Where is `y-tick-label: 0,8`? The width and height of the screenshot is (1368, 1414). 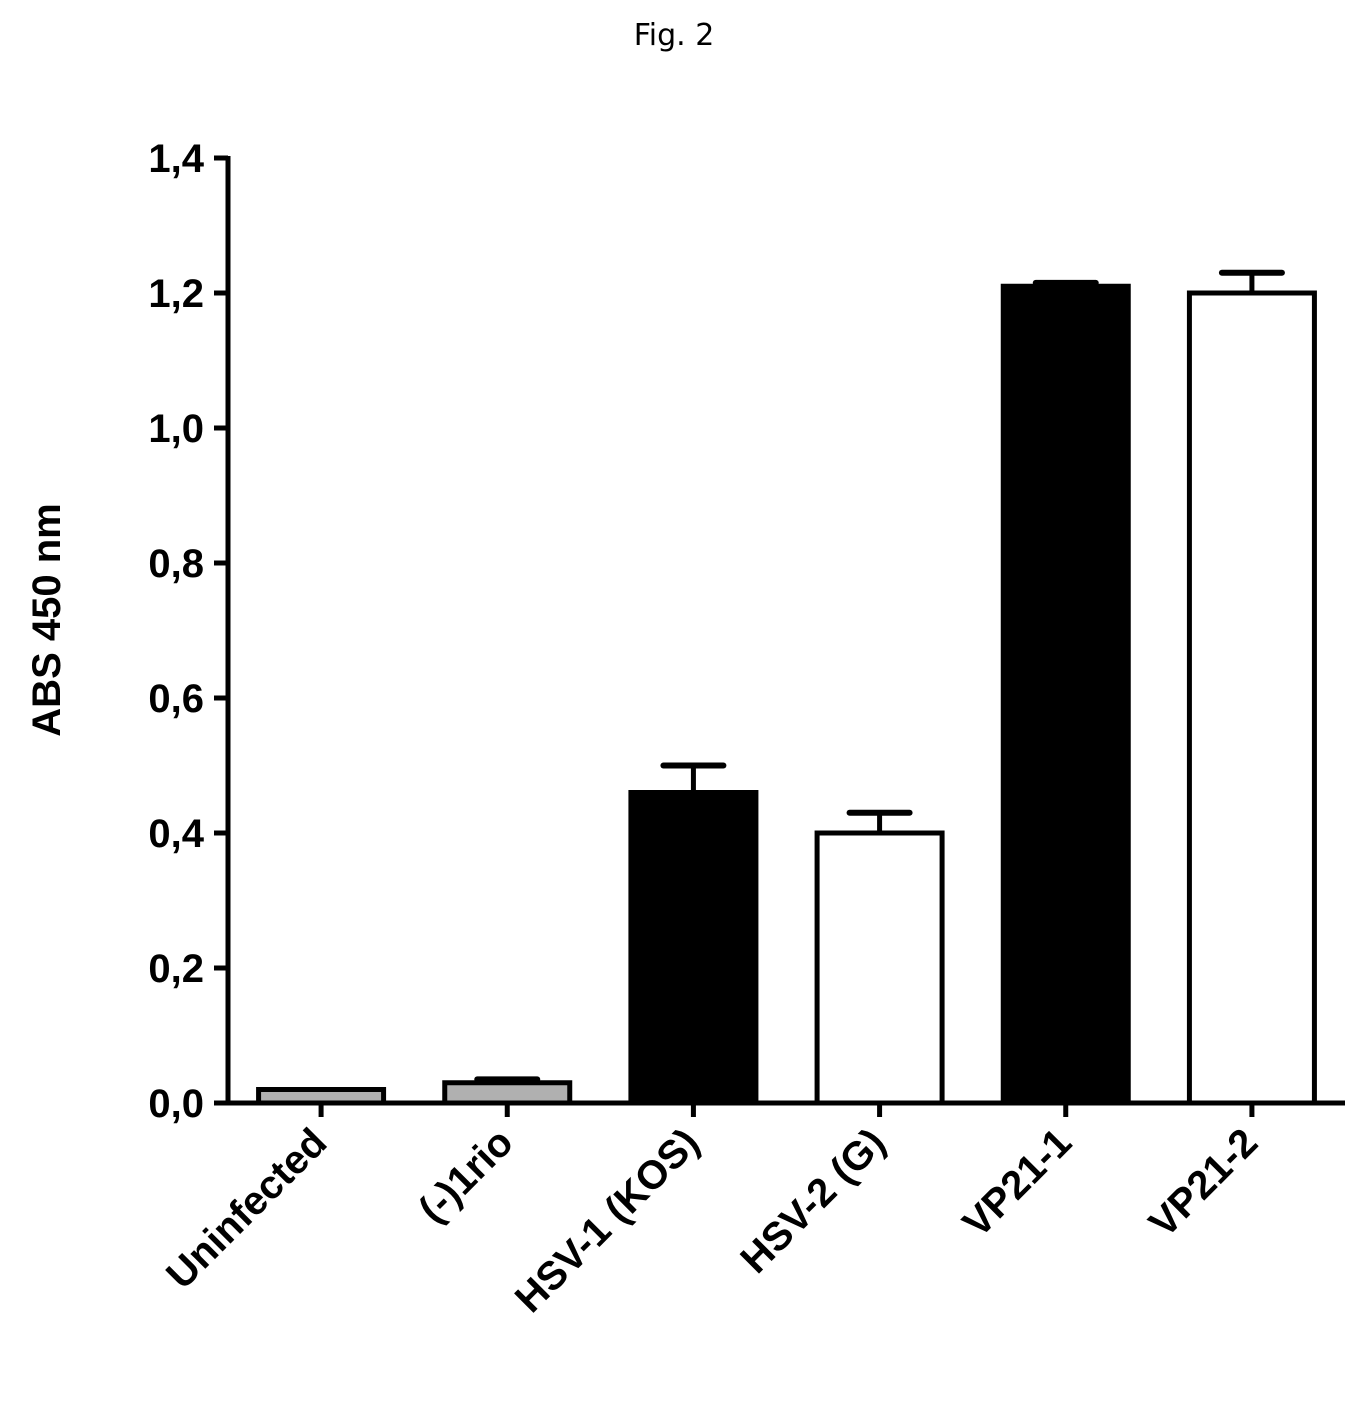 y-tick-label: 0,8 is located at coordinates (176, 564).